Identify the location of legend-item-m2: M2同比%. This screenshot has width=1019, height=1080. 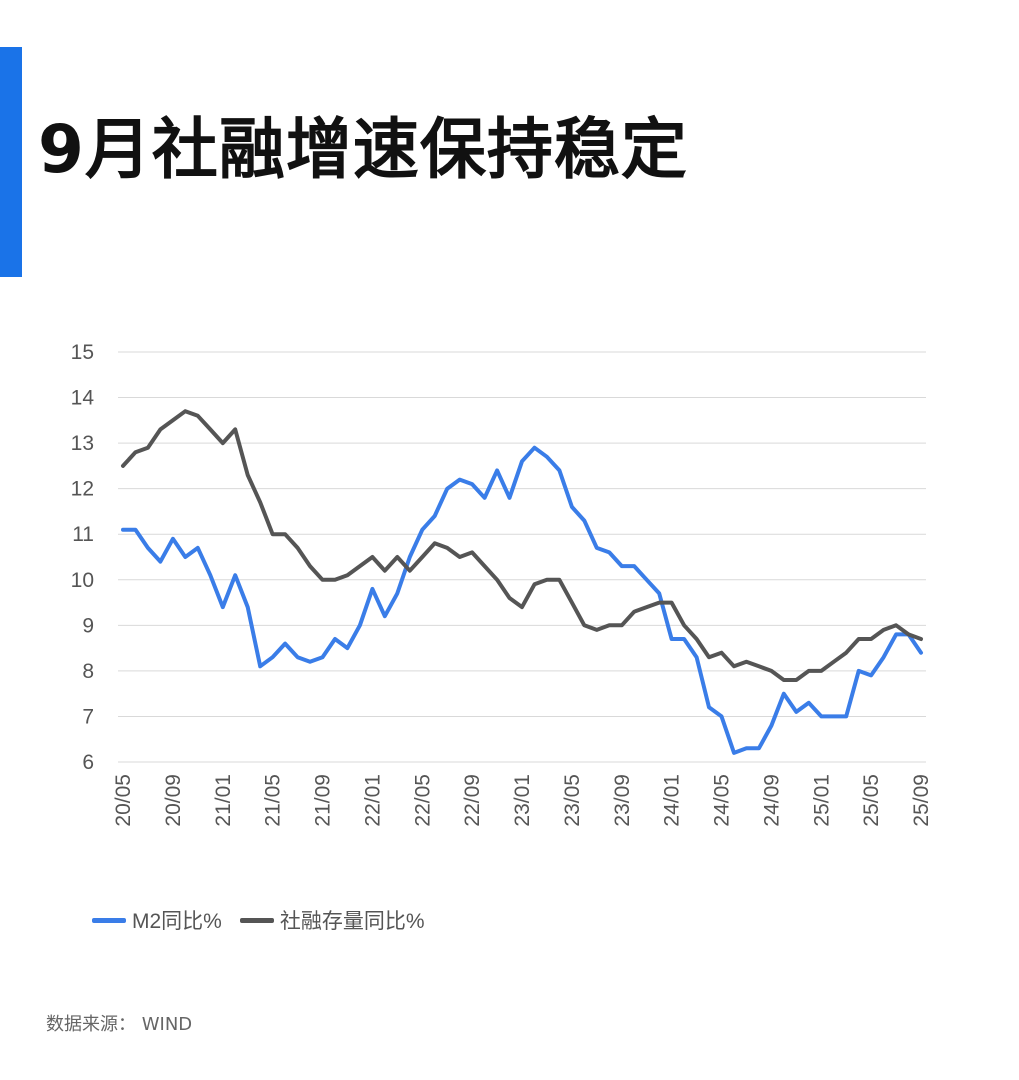
(157, 920).